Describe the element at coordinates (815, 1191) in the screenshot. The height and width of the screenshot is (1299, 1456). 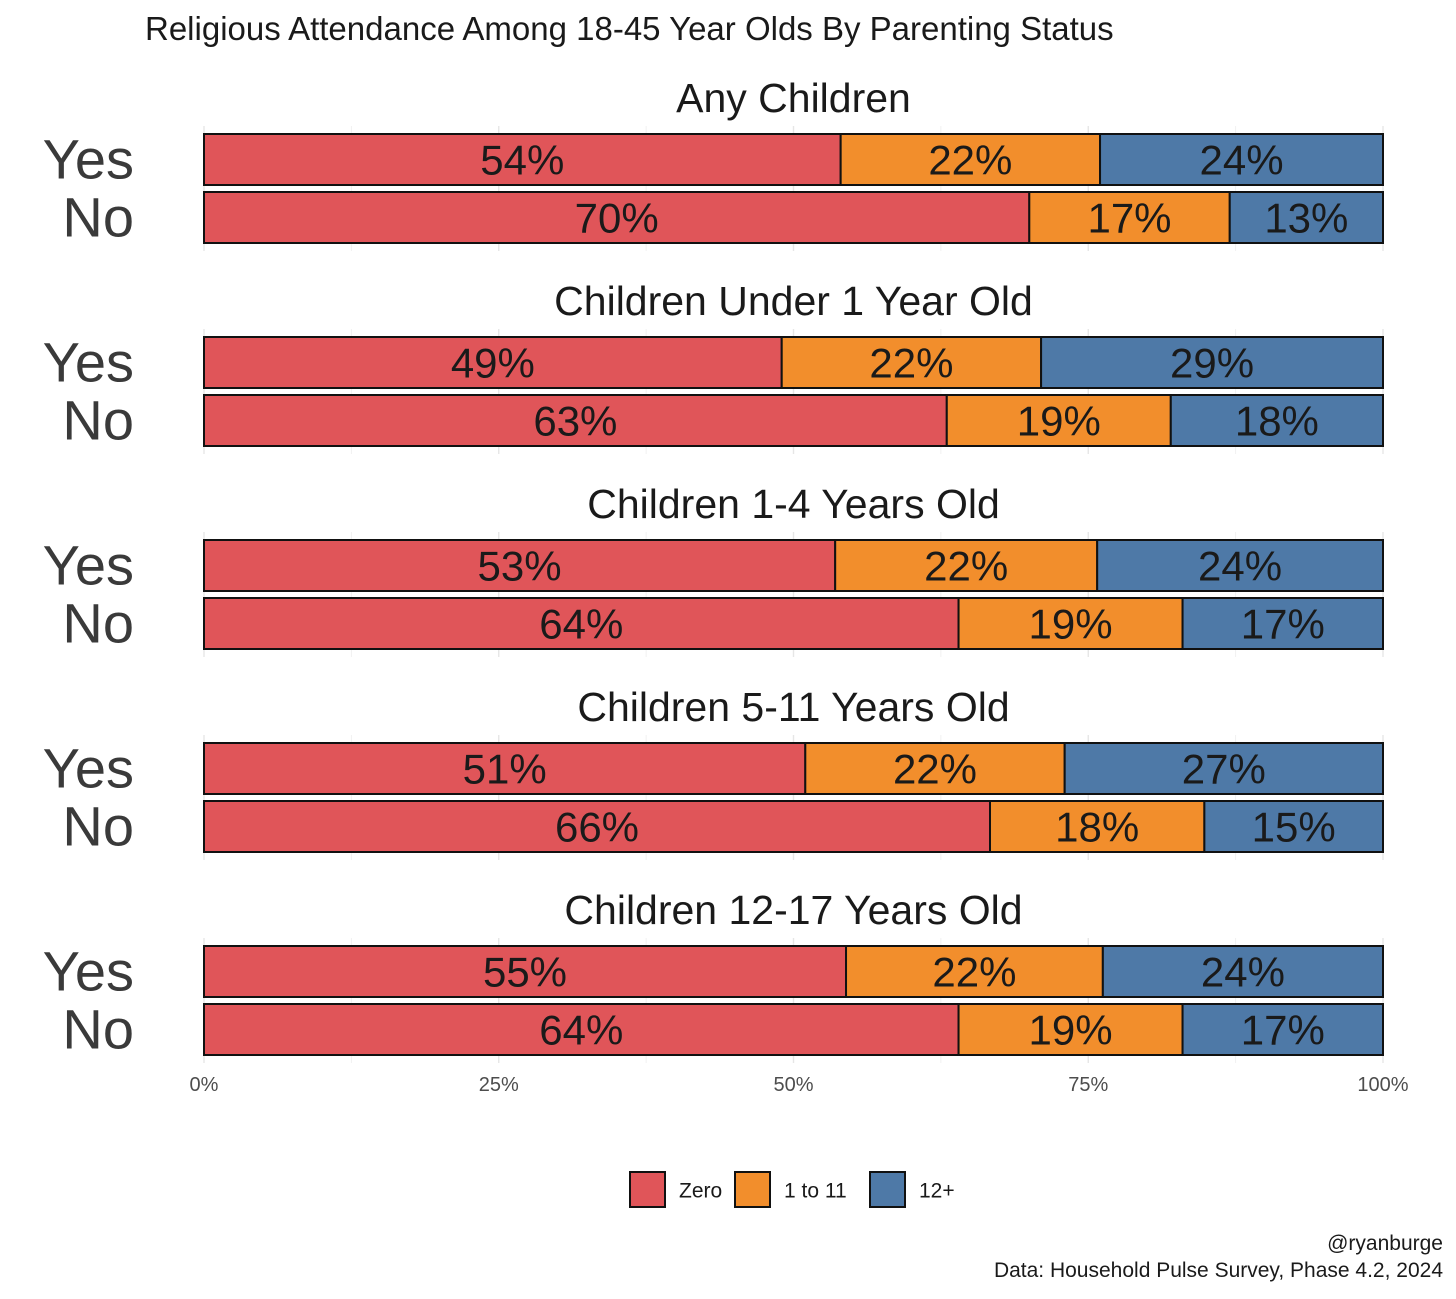
I see `legend-label: 1 to 11` at that location.